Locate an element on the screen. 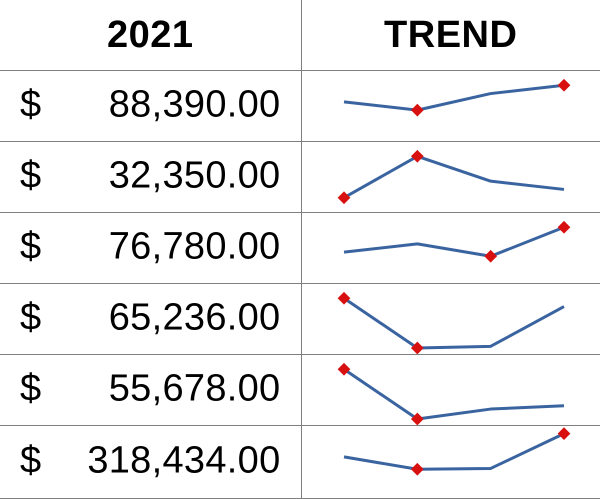 Image resolution: width=600 pixels, height=499 pixels. amount-cell: $ 55,678.00 is located at coordinates (150, 390).